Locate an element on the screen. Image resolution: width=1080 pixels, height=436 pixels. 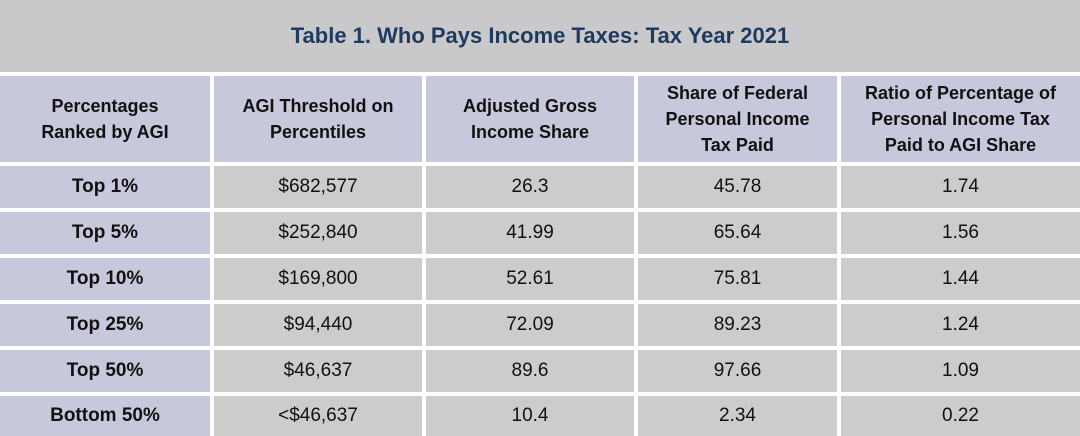
cell-tax-share: 45.78 is located at coordinates (735, 185).